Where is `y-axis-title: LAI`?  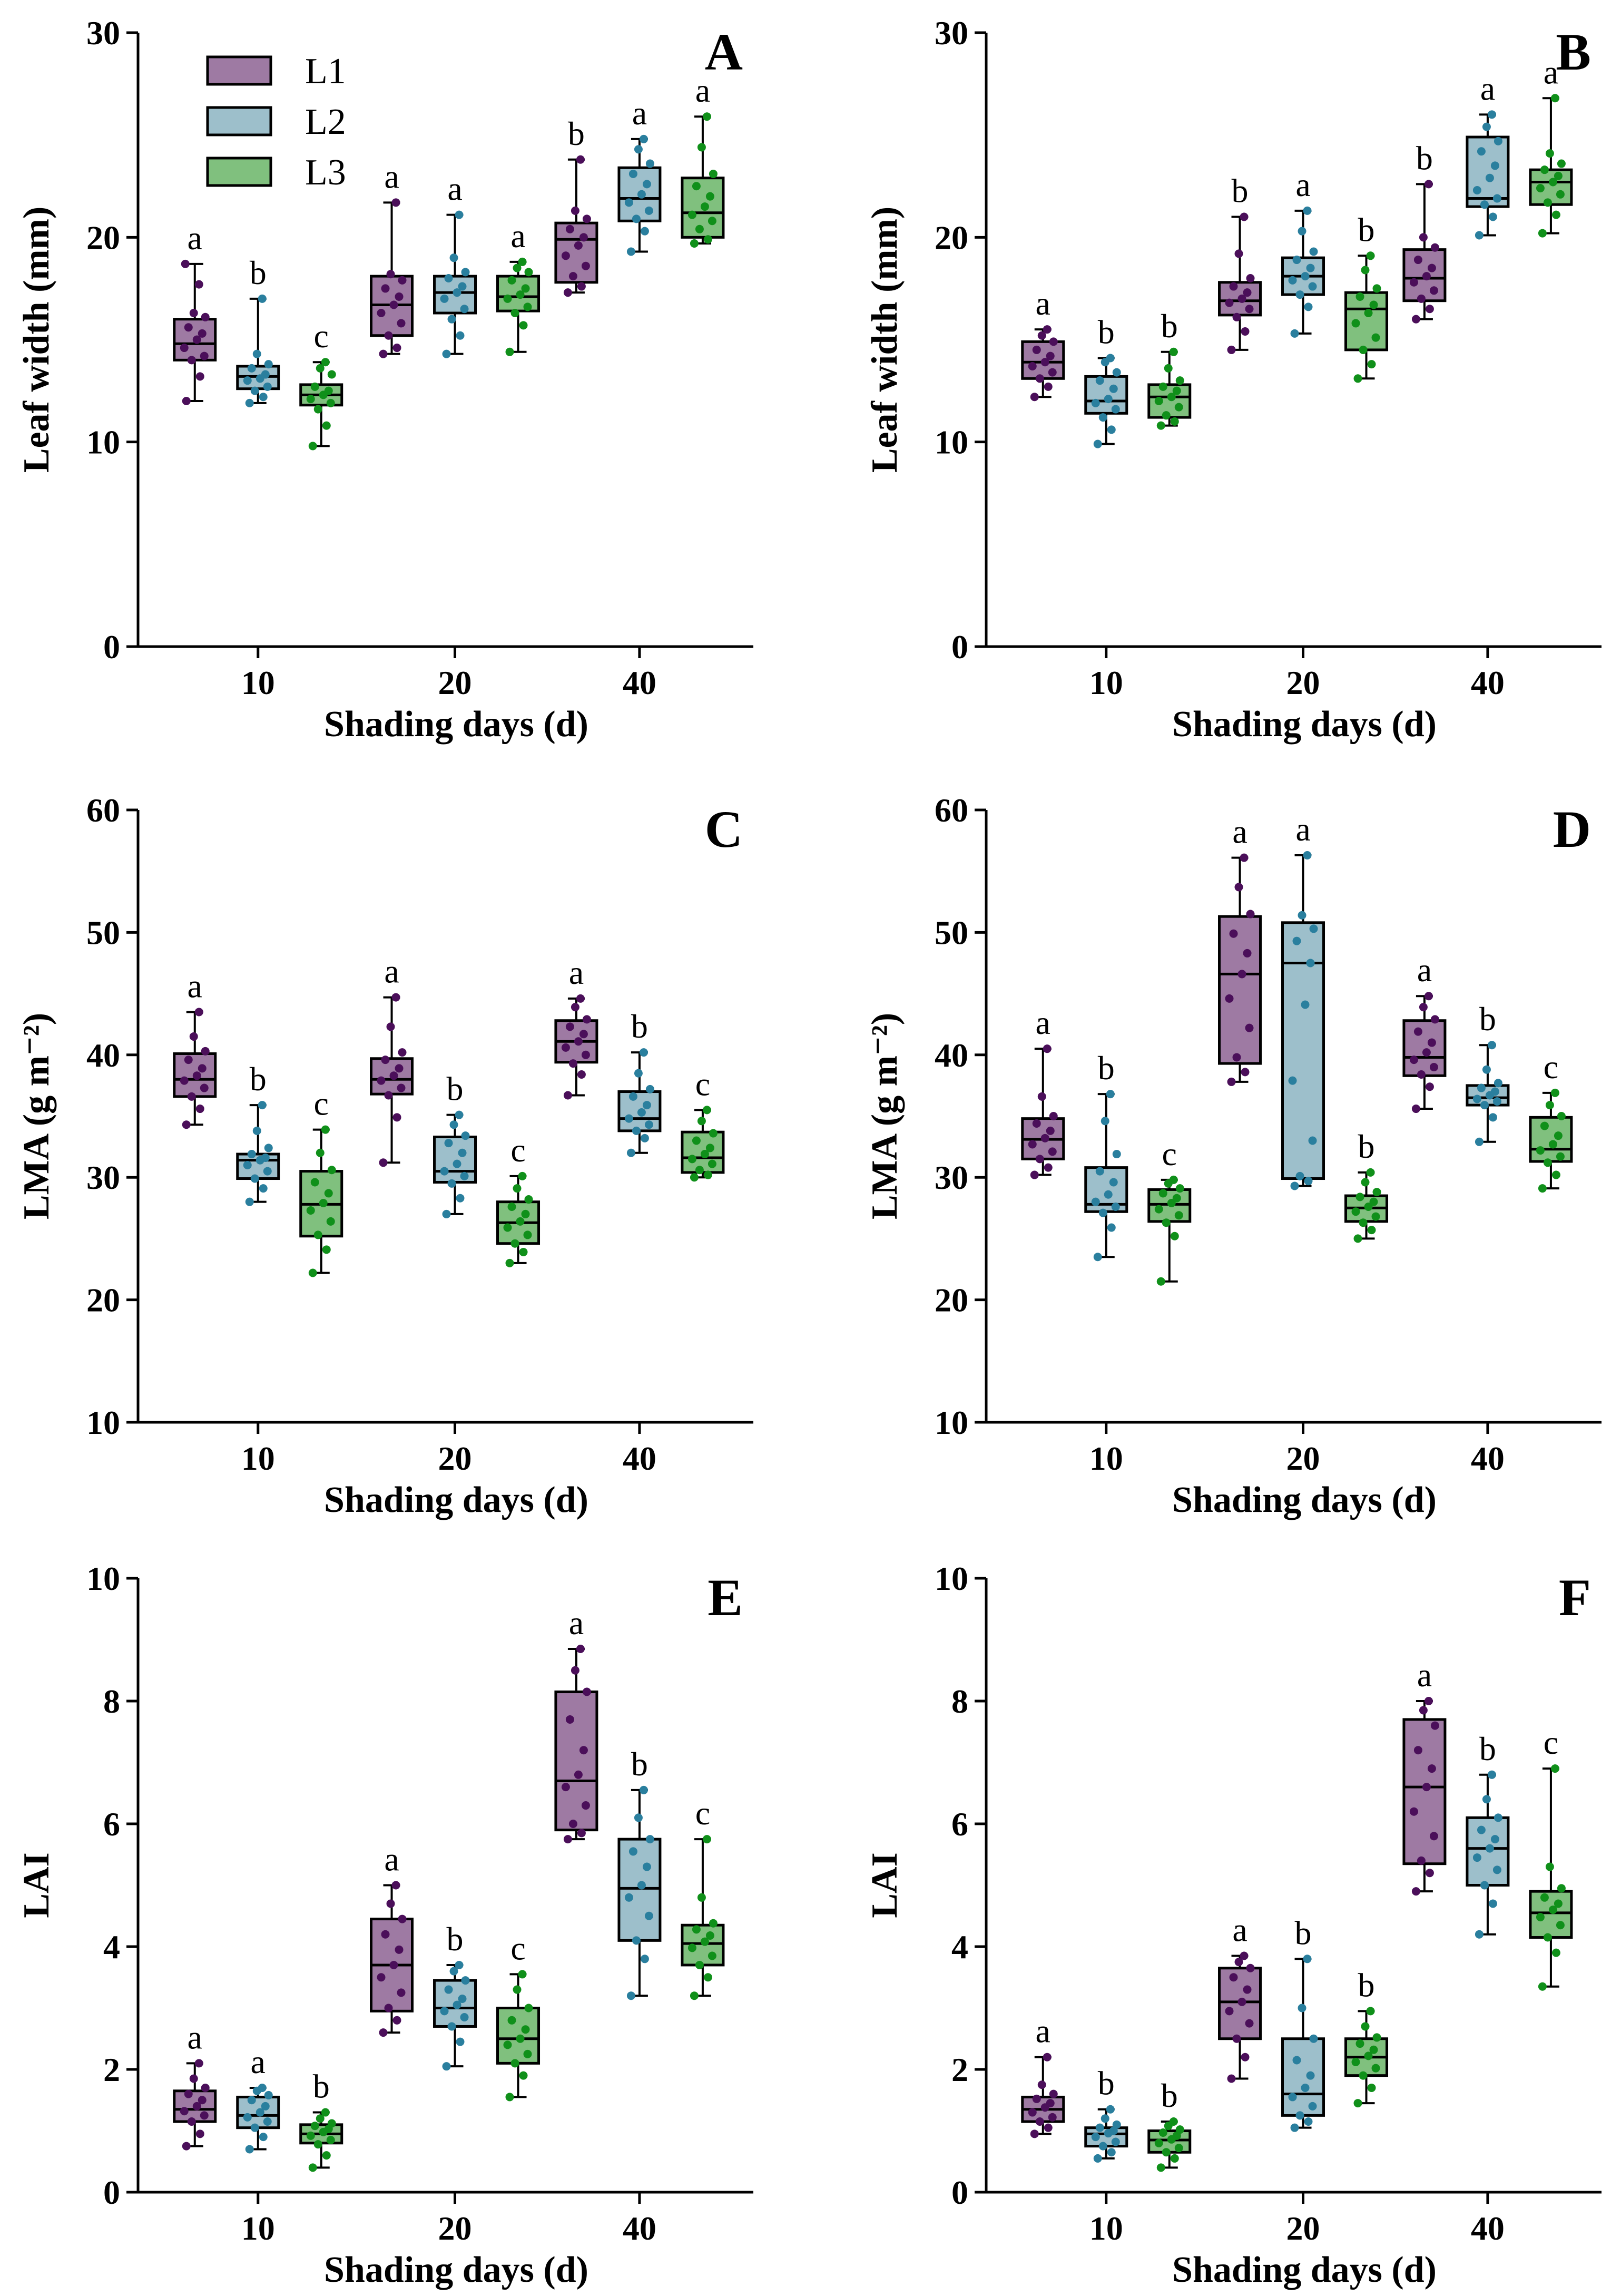 y-axis-title: LAI is located at coordinates (884, 1885).